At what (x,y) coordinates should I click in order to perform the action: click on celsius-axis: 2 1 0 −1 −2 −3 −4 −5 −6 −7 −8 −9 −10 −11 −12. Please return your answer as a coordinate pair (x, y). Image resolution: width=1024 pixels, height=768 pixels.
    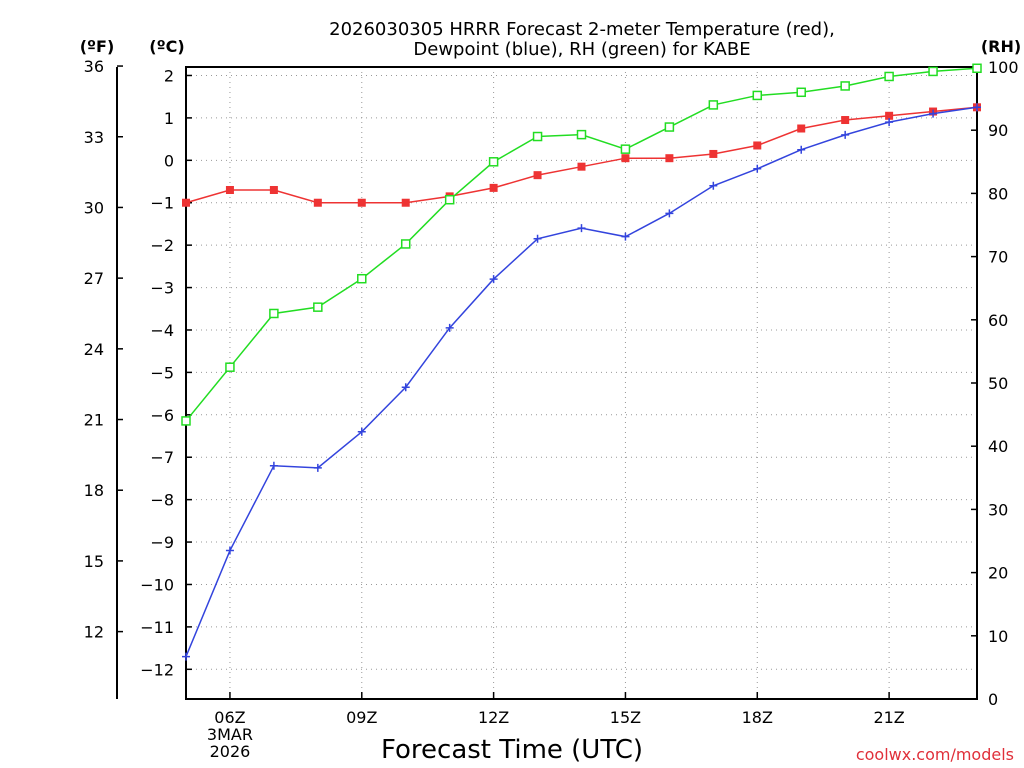
    Looking at the image, I should click on (166, 372).